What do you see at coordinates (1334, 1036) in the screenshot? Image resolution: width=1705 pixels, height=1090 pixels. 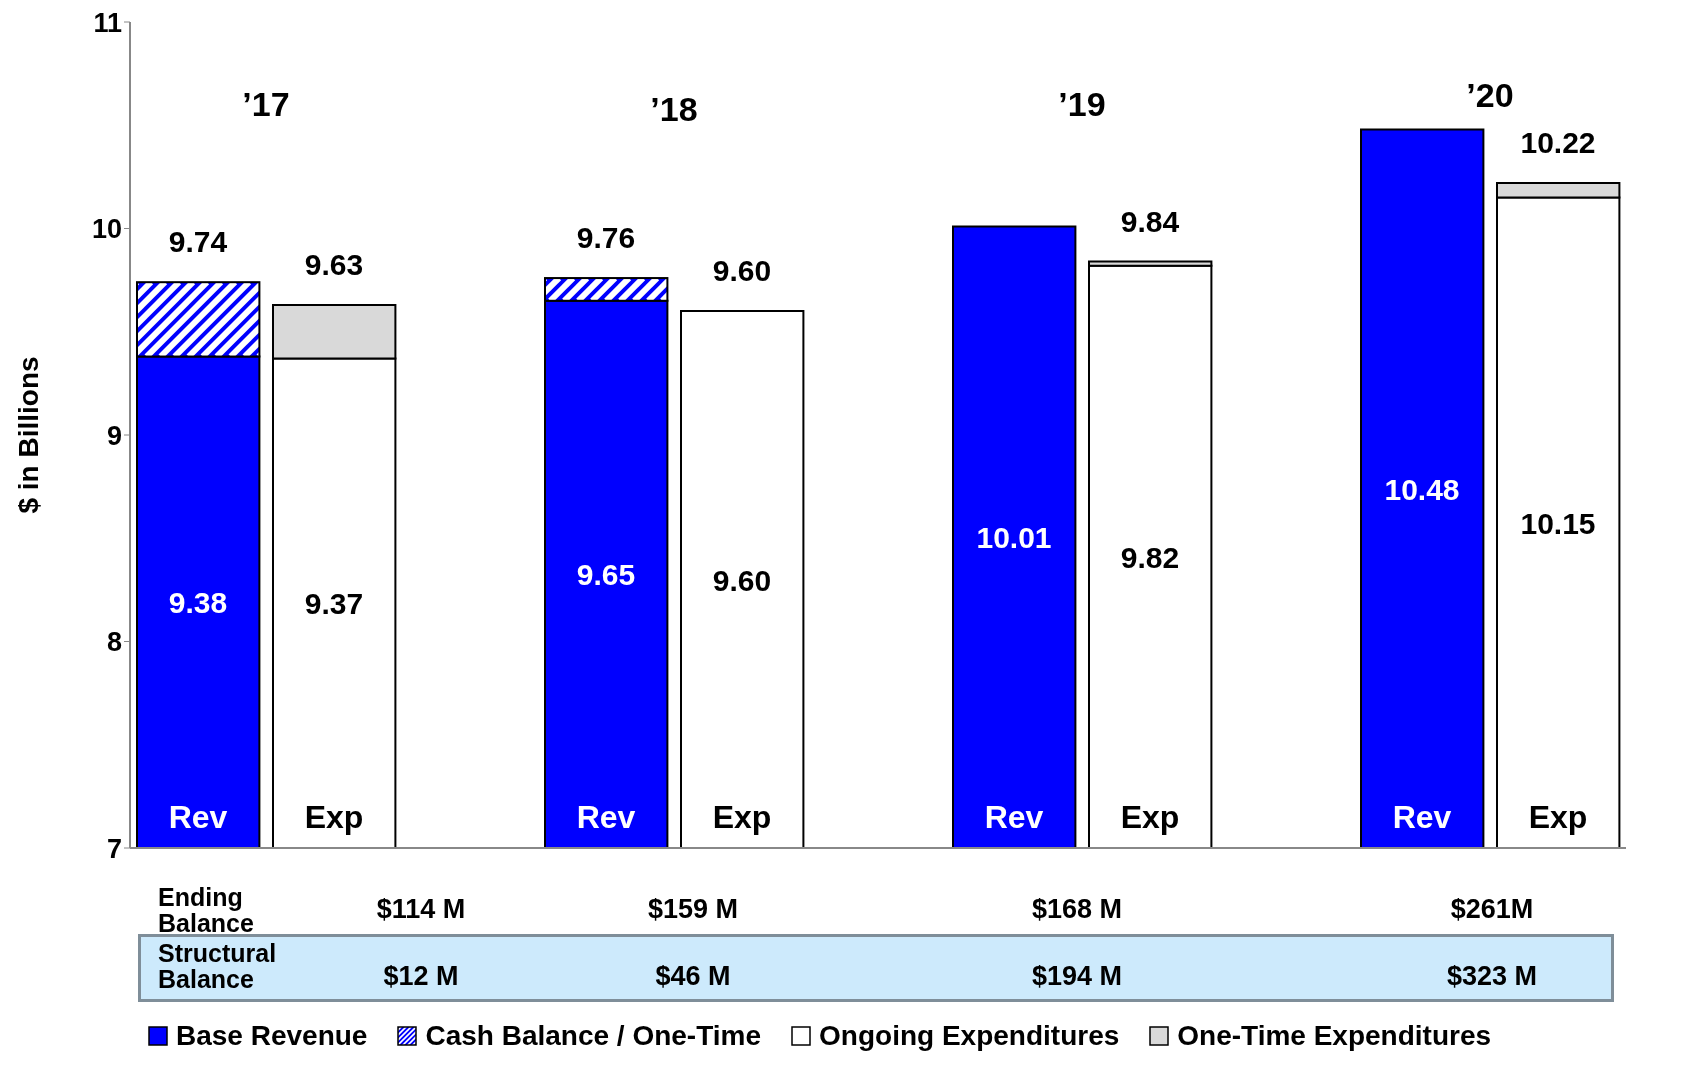 I see `legend-label: One-Time Expenditures` at bounding box center [1334, 1036].